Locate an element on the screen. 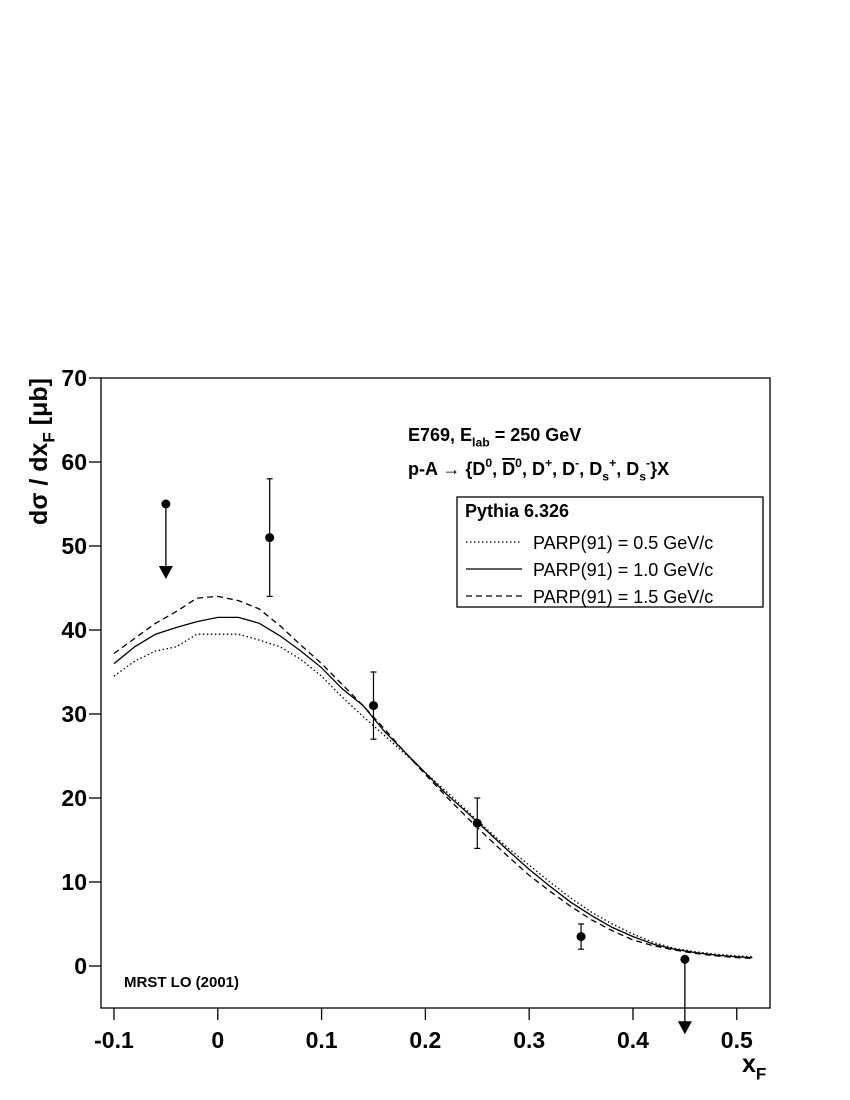 The image size is (850, 1100). legend-label: PARP(91) = 0.5 GeV/c is located at coordinates (623, 543).